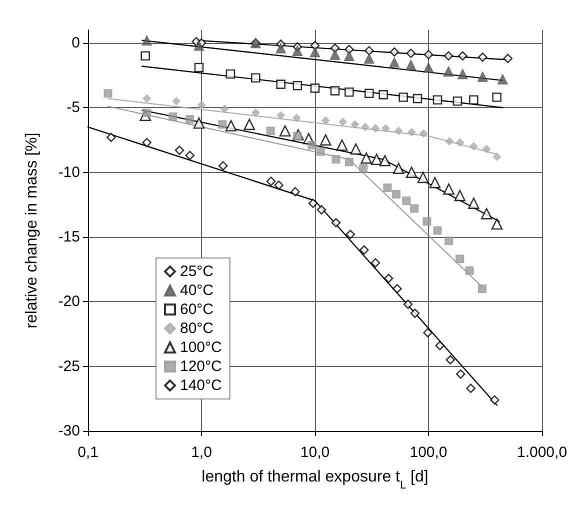  What do you see at coordinates (315, 452) in the screenshot?
I see `x-tick-label: 10,0` at bounding box center [315, 452].